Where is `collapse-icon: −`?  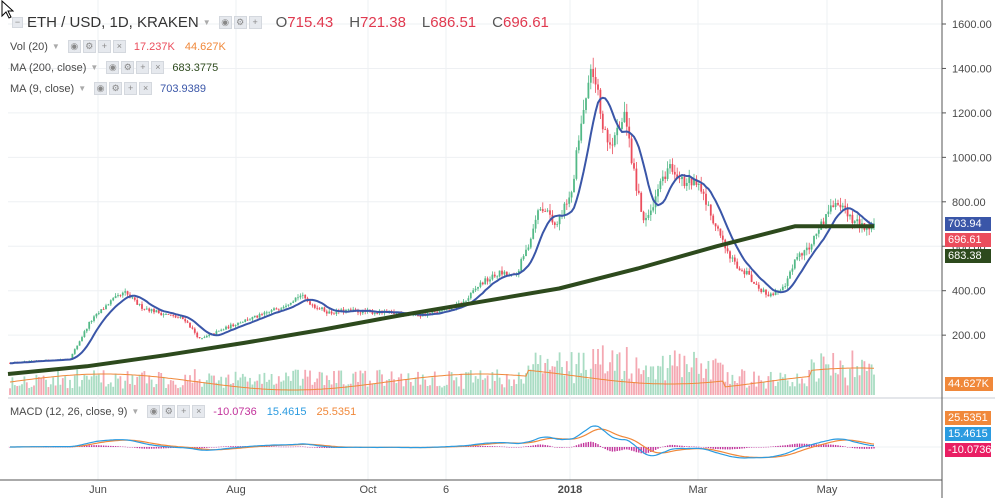 collapse-icon: − is located at coordinates (17, 22).